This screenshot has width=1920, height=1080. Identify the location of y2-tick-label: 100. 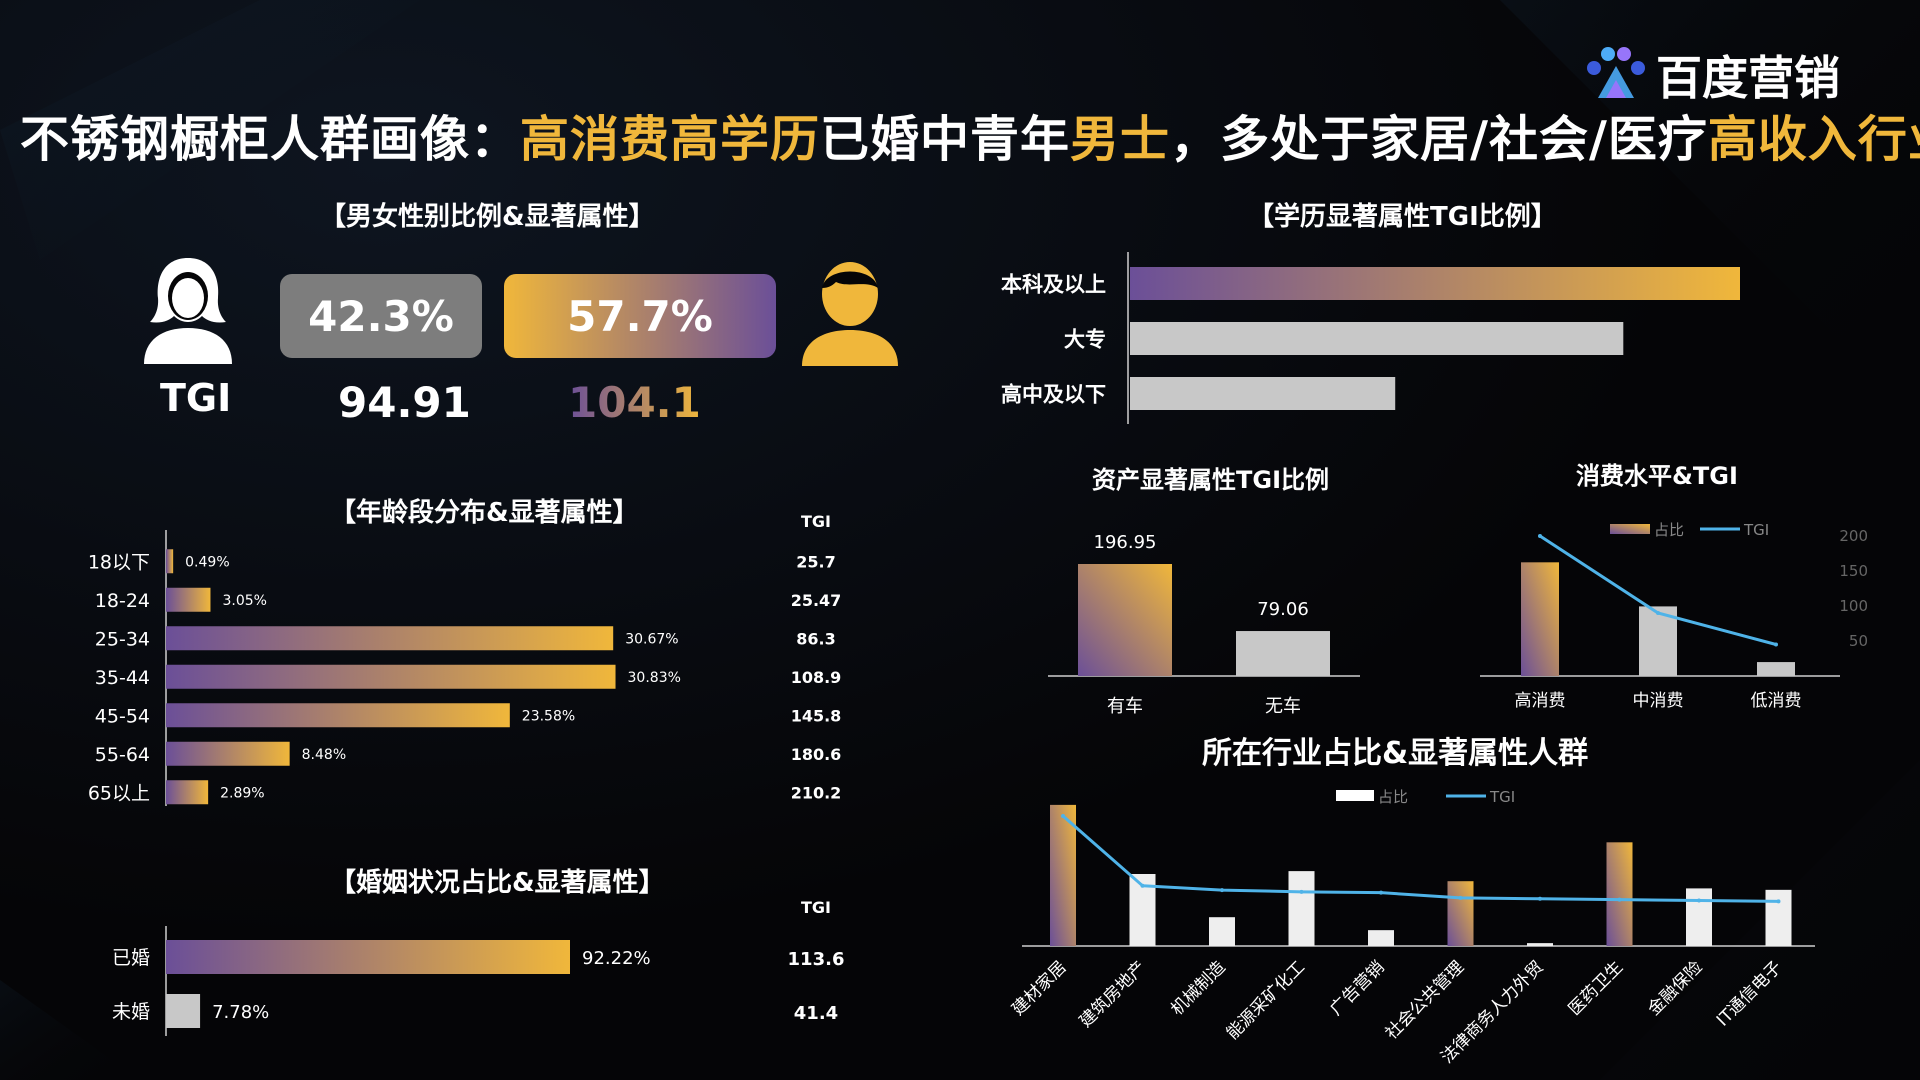
(1853, 606).